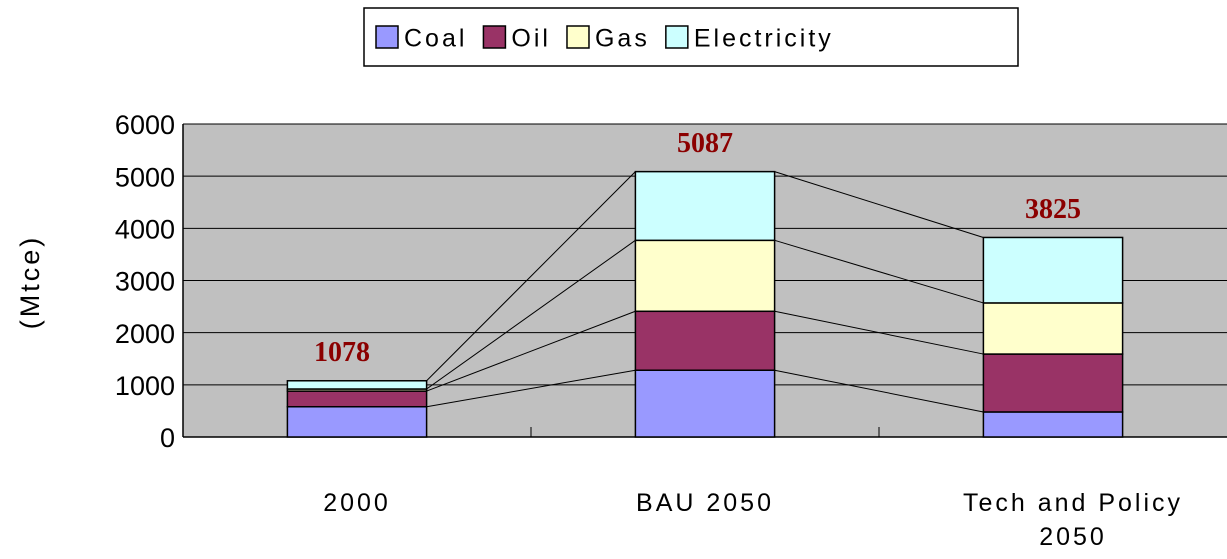 The image size is (1227, 559). I want to click on y-tick-label: 6000, so click(145, 125).